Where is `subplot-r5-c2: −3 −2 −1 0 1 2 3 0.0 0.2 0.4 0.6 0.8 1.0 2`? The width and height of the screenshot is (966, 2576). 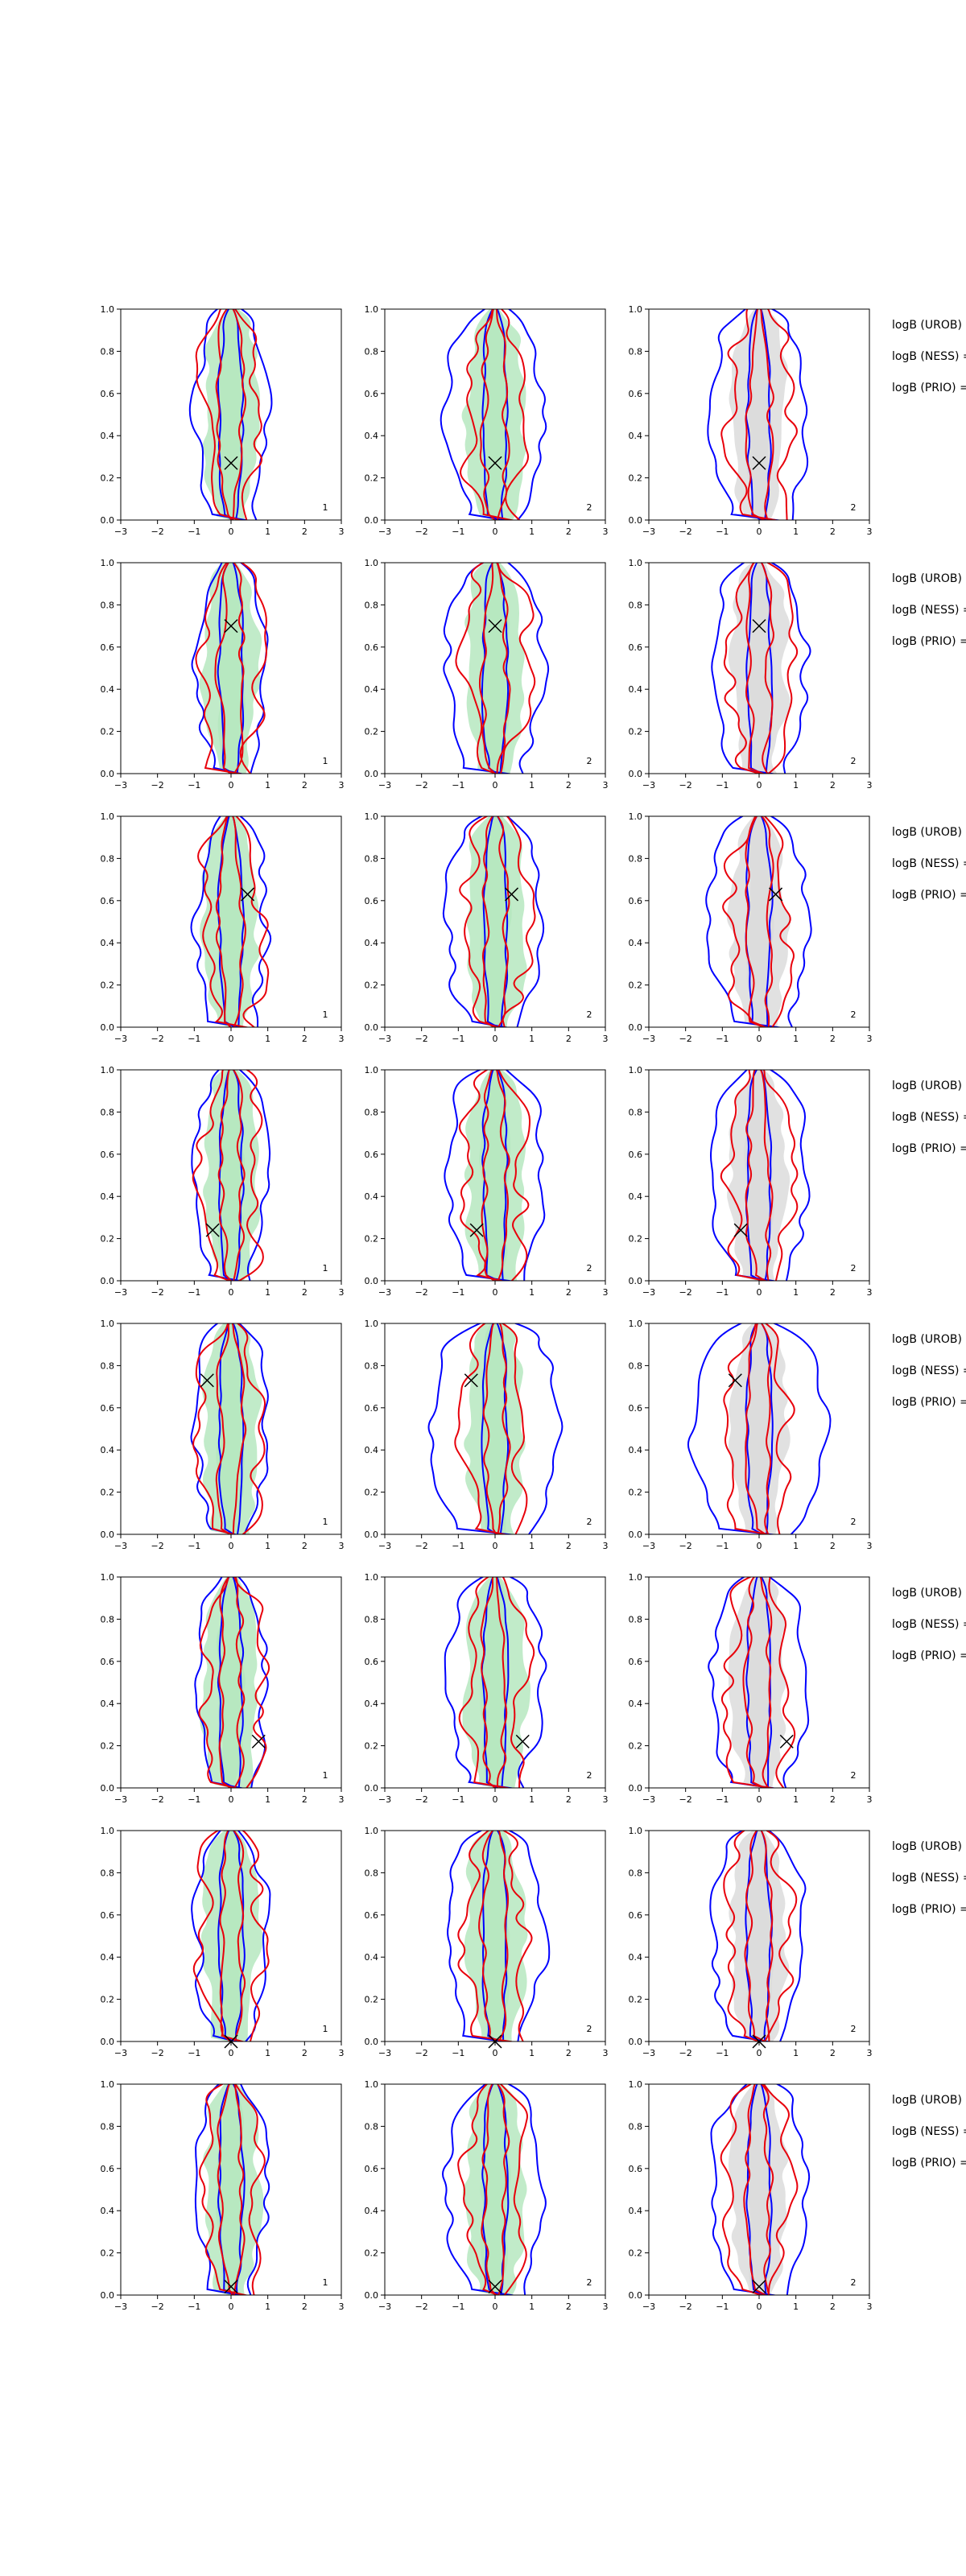 subplot-r5-c2: −3 −2 −1 0 1 2 3 0.0 0.2 0.4 0.6 0.8 1.0 2 is located at coordinates (487, 1435).